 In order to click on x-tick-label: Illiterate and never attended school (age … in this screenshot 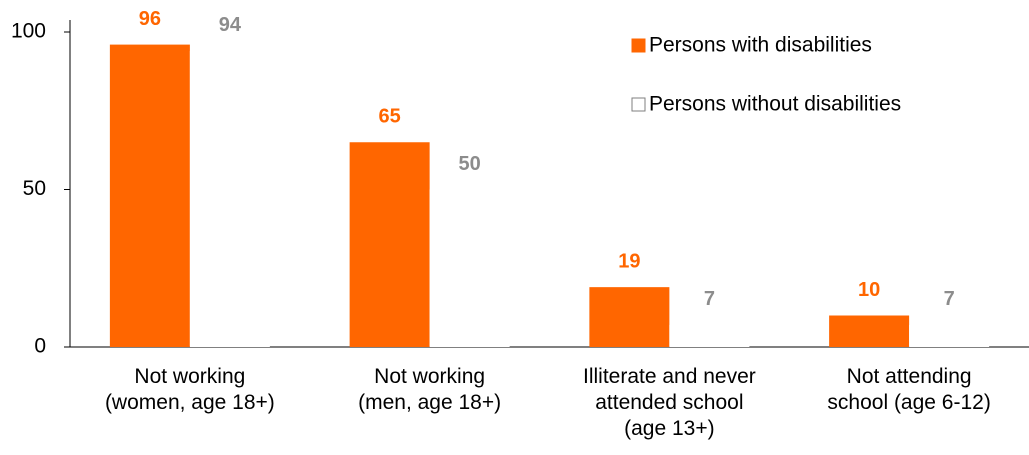, I will do `click(669, 402)`.